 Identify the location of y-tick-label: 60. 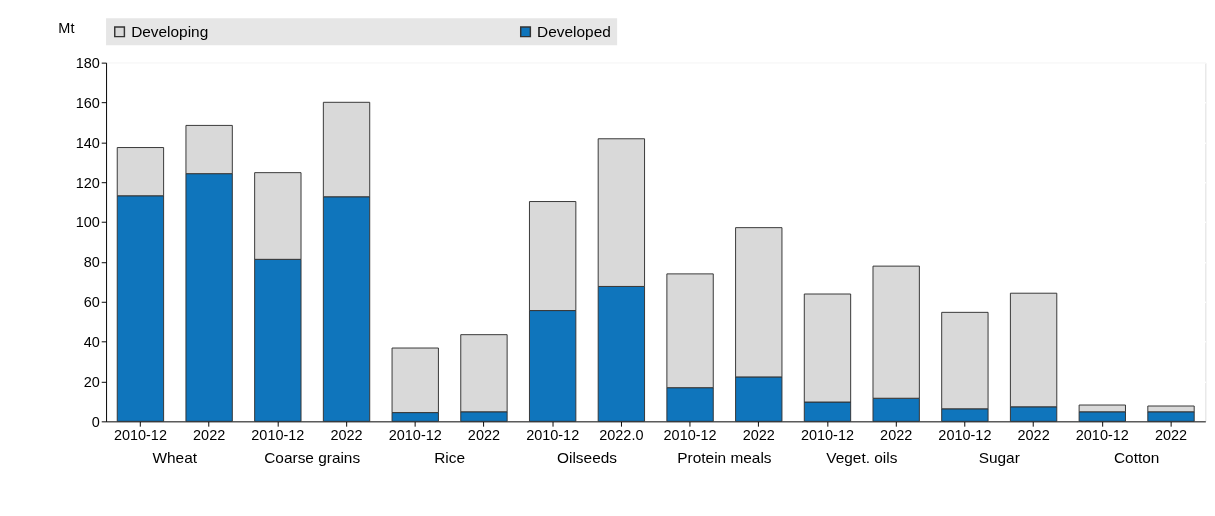
(91, 302).